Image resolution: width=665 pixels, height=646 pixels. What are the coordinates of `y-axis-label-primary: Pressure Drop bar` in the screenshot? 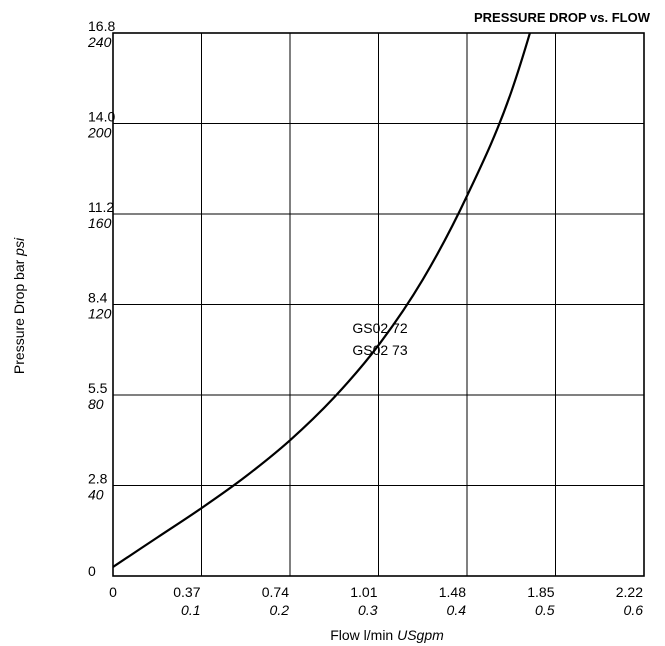 It's located at (19, 316).